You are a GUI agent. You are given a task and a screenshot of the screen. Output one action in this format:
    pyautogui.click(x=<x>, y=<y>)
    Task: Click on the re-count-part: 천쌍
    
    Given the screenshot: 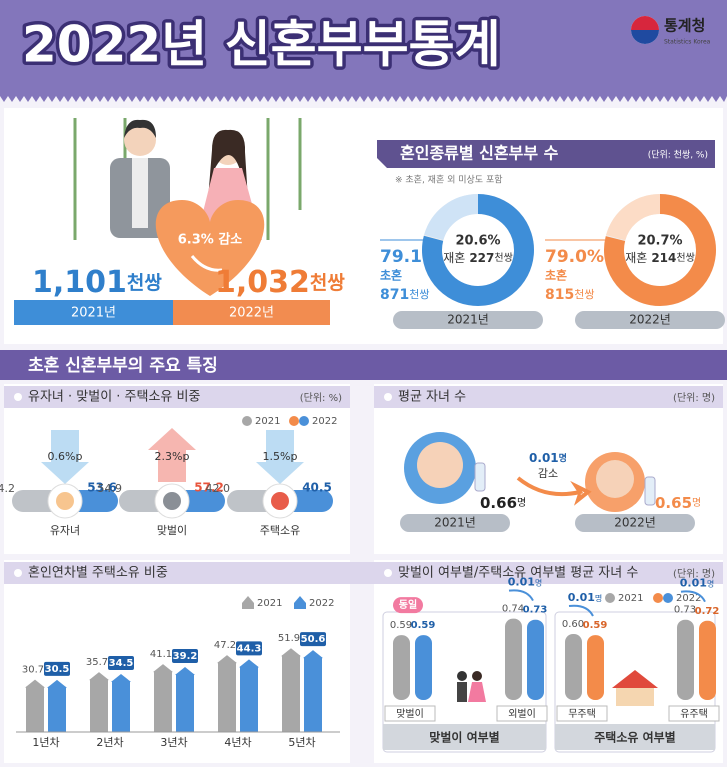 What is the action you would take?
    pyautogui.click(x=685, y=258)
    